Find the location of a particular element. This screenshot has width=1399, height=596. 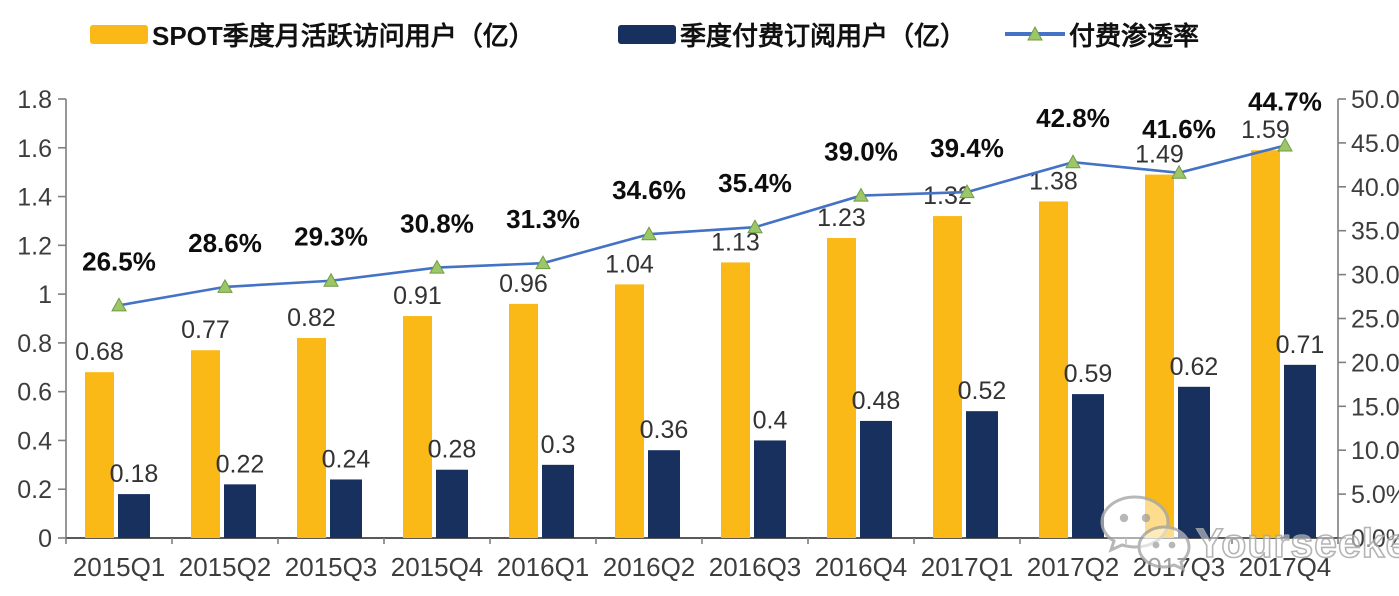

bar-subscribers-value-label: 0.59 is located at coordinates (1088, 374).